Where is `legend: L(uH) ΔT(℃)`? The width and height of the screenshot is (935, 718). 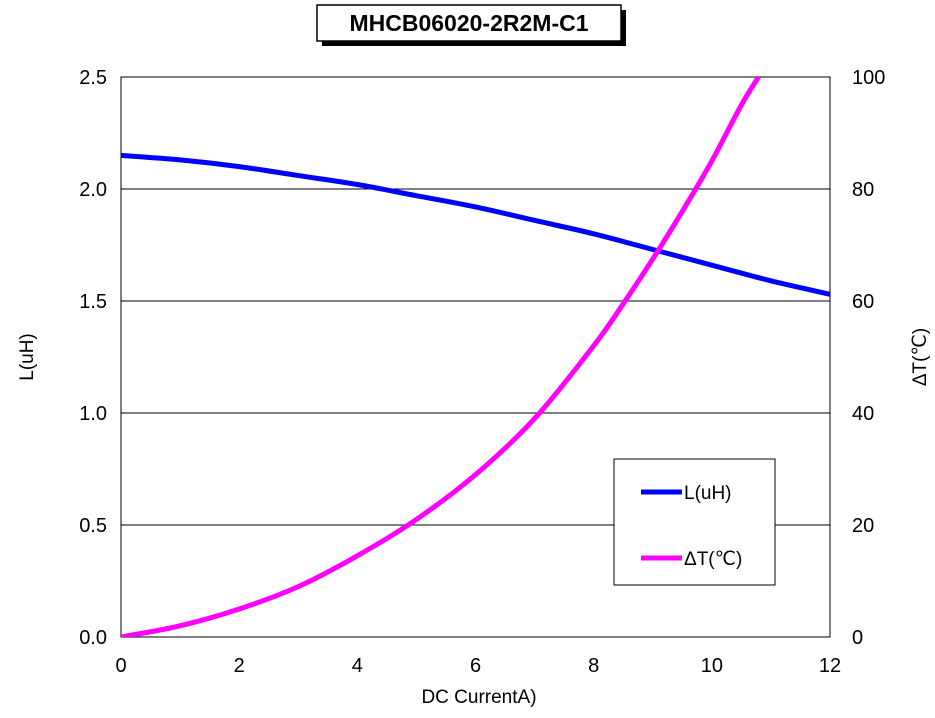
legend: L(uH) ΔT(℃) is located at coordinates (694, 522).